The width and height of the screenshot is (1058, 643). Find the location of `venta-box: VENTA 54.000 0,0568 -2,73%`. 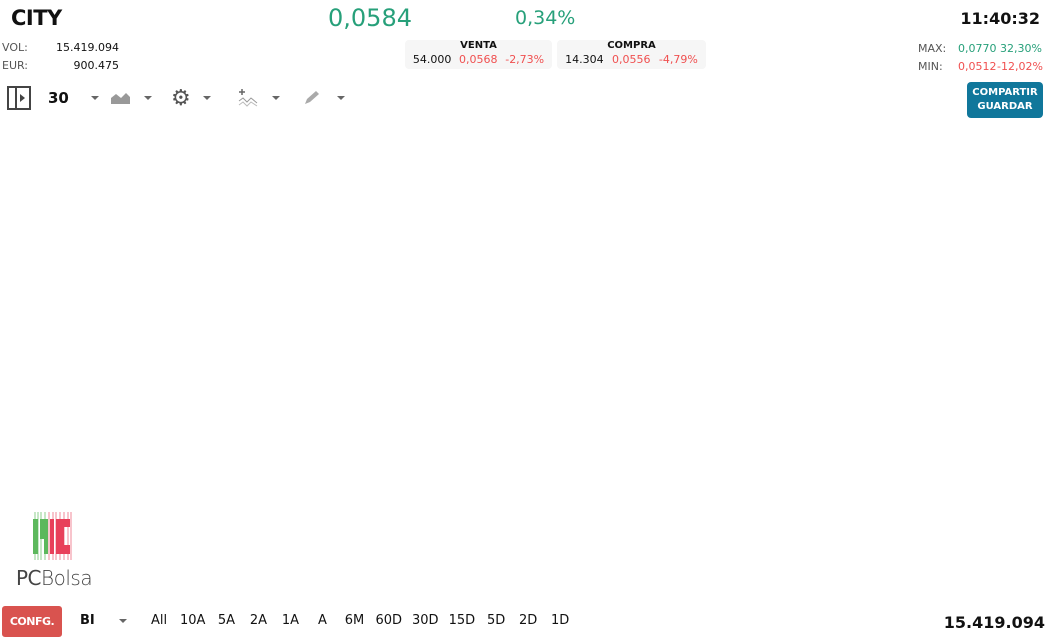

venta-box: VENTA 54.000 0,0568 -2,73% is located at coordinates (478, 54).